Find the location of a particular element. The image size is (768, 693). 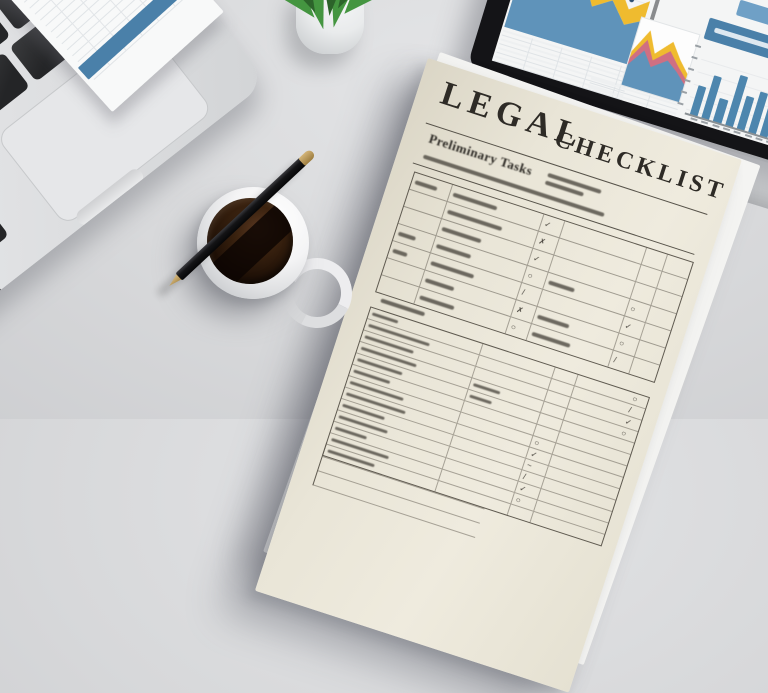

screen-line-area-chart is located at coordinates (587, 33).